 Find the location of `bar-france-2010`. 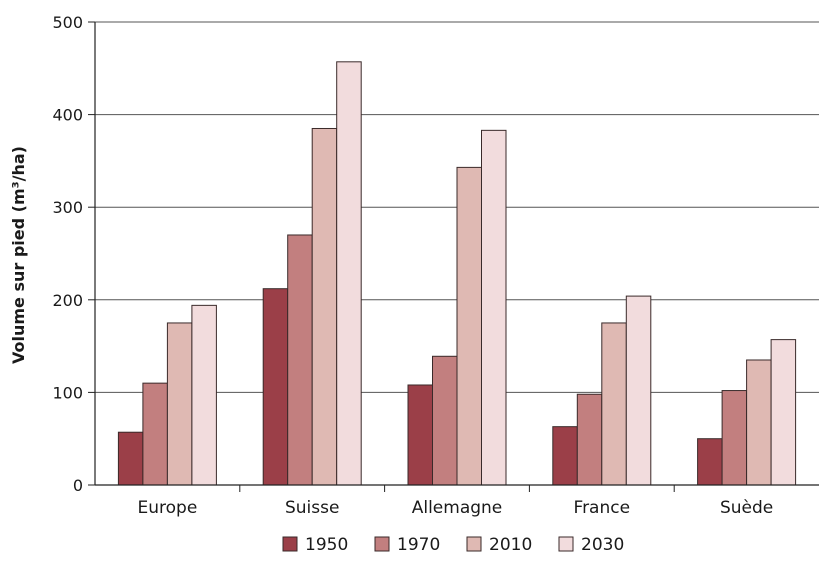

bar-france-2010 is located at coordinates (614, 404).